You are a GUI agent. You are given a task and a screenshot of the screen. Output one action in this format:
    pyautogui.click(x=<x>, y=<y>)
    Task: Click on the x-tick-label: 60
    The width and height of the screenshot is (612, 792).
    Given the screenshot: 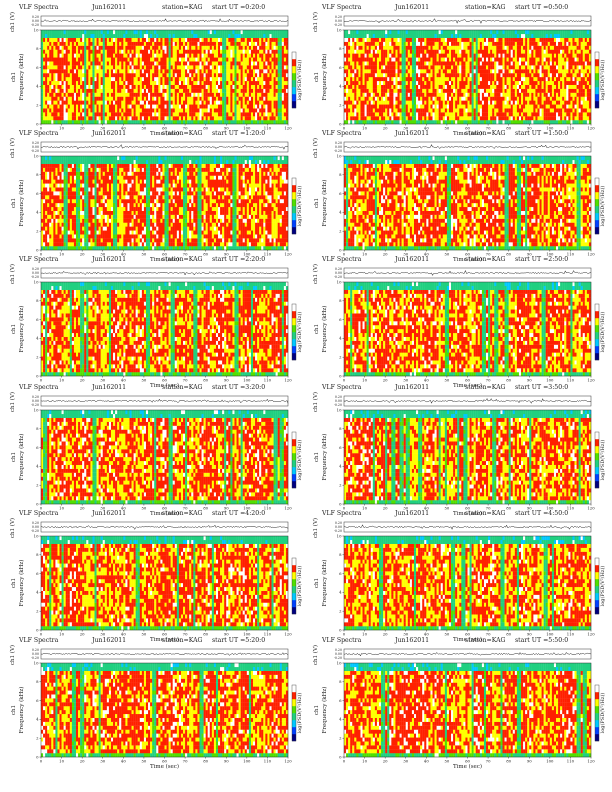 What is the action you would take?
    pyautogui.click(x=164, y=128)
    